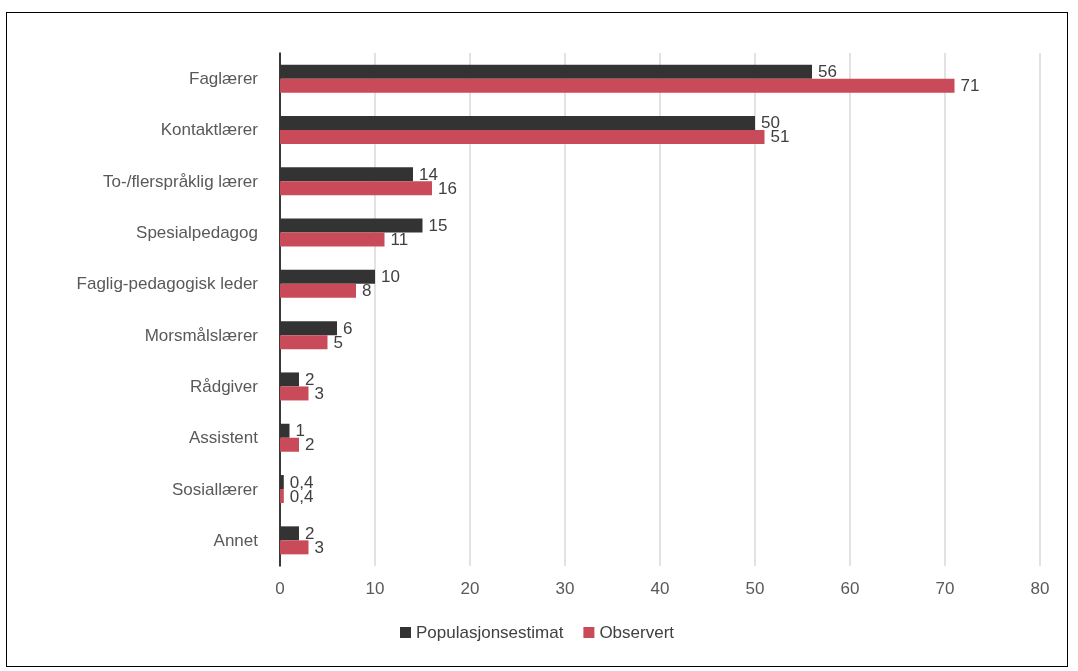 The width and height of the screenshot is (1078, 671). Describe the element at coordinates (236, 540) in the screenshot. I see `y-tick-label: Annet` at that location.